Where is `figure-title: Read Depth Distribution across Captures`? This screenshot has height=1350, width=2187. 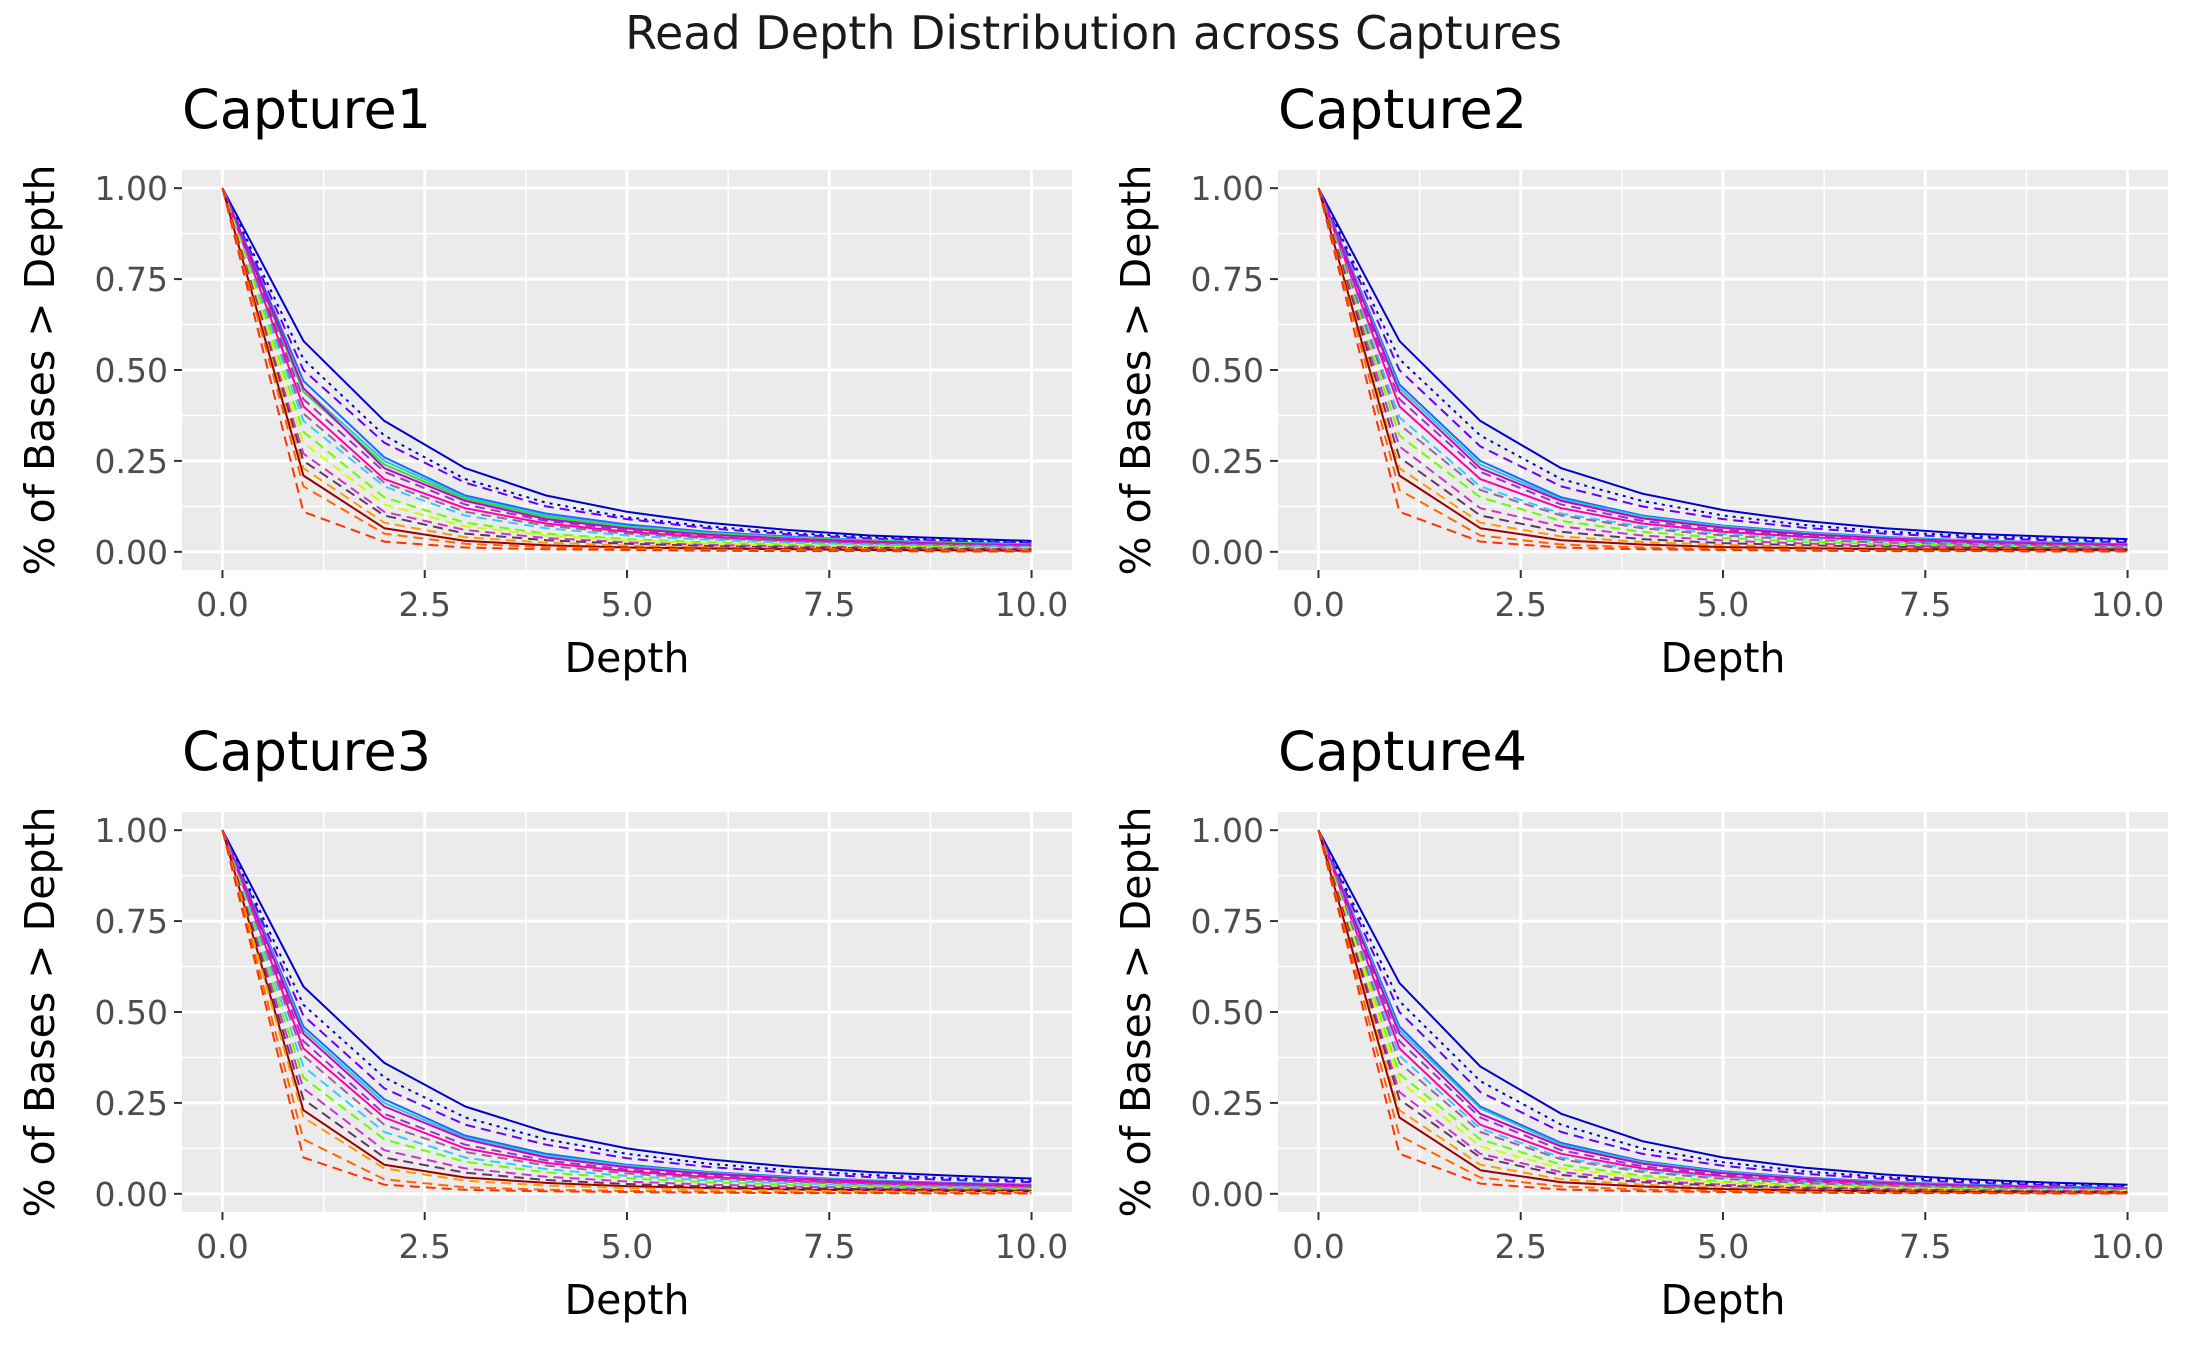
figure-title: Read Depth Distribution across Captures is located at coordinates (1093, 33).